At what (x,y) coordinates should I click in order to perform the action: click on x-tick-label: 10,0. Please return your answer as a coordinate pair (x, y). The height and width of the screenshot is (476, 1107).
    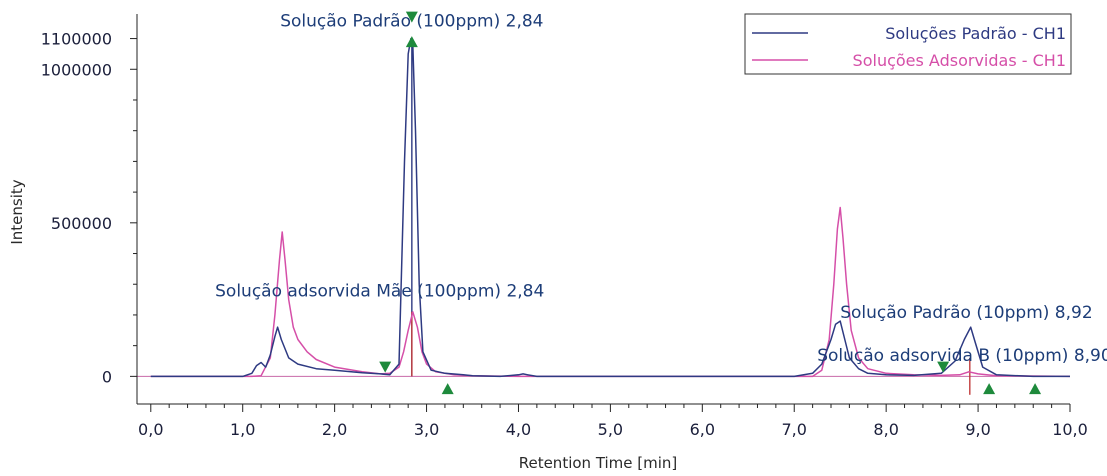
    Looking at the image, I should click on (1070, 429).